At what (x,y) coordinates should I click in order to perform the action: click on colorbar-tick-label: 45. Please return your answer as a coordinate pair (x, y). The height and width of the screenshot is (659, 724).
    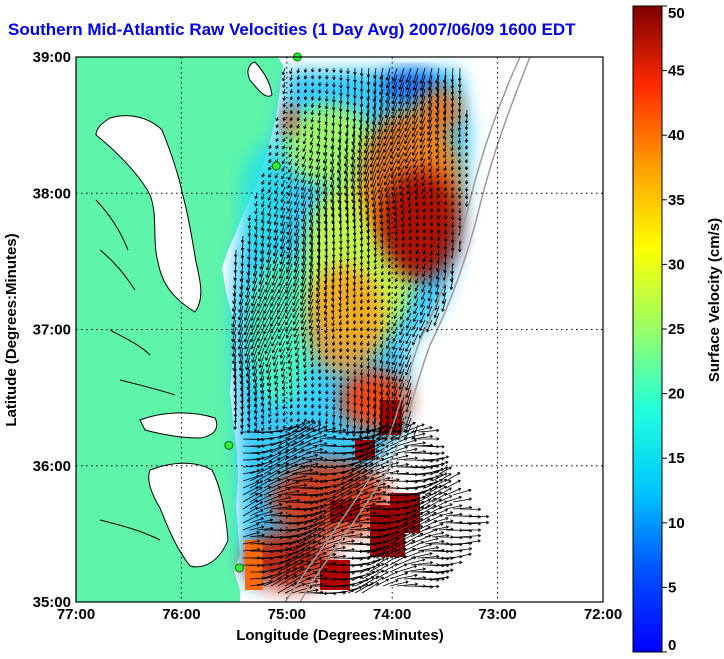
    Looking at the image, I should click on (676, 71).